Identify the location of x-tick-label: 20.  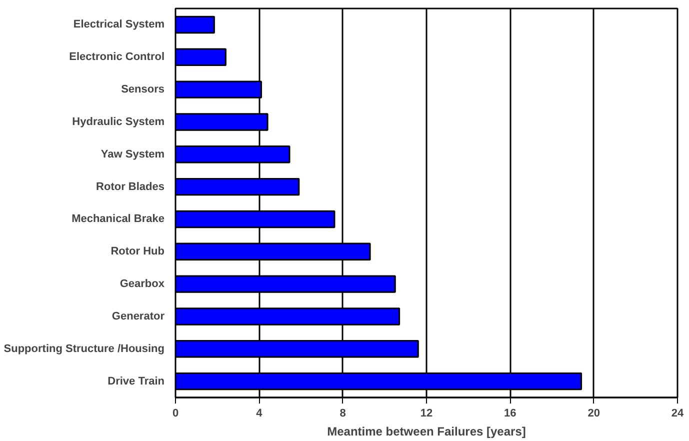
(594, 414).